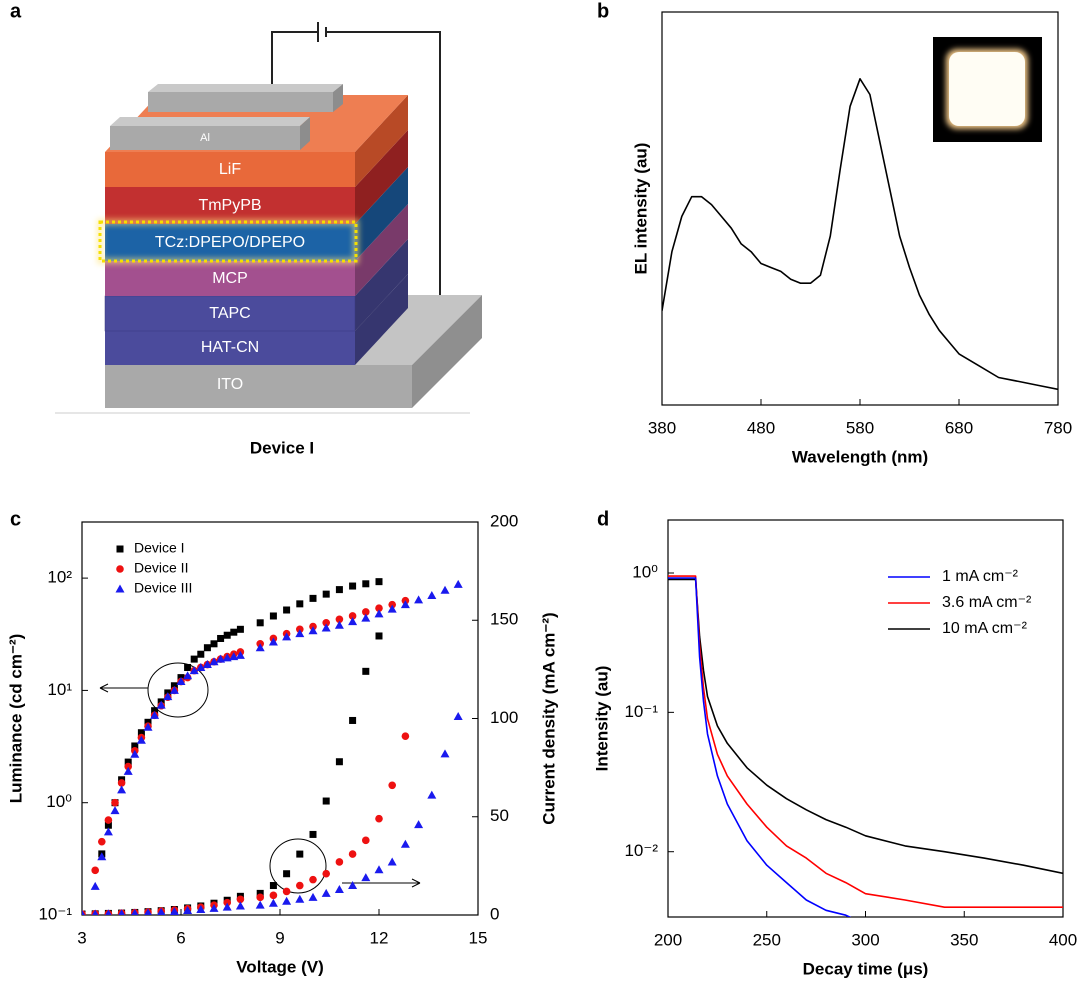  I want to click on legend-label: Device I, so click(159, 548).